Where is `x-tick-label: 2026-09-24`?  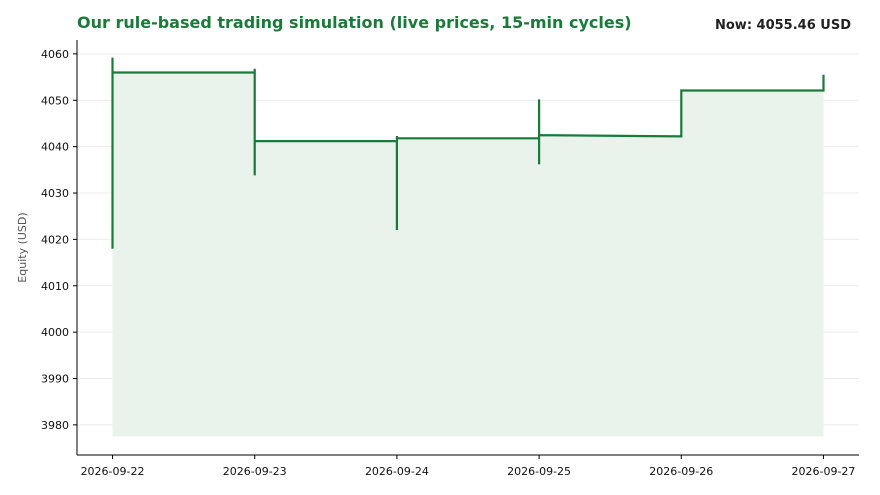 x-tick-label: 2026-09-24 is located at coordinates (397, 471).